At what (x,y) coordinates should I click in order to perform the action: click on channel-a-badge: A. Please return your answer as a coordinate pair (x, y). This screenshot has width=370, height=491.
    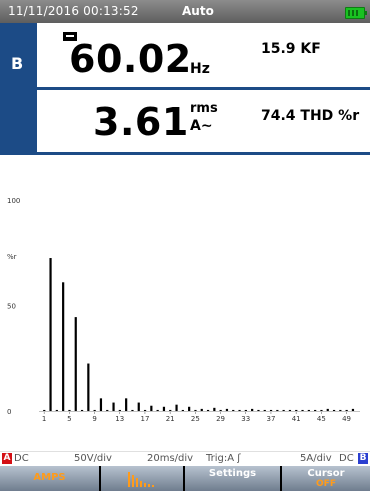
    Looking at the image, I should click on (7, 458).